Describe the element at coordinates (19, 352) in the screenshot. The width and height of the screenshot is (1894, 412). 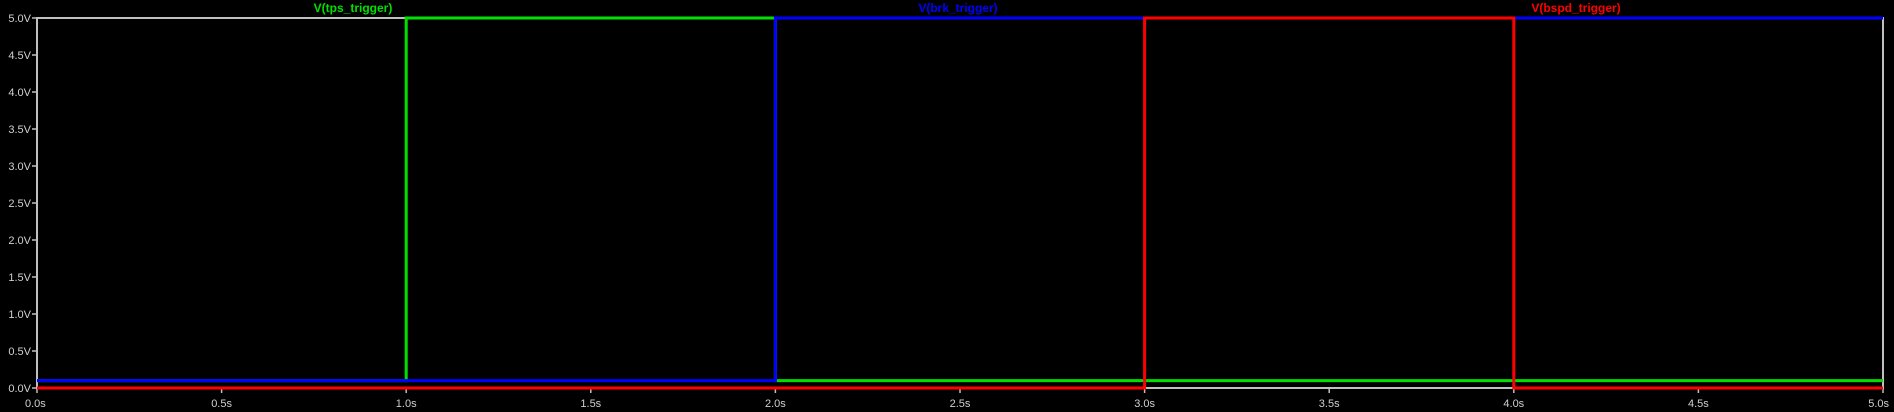
I see `y-tick-label: 0.5V` at that location.